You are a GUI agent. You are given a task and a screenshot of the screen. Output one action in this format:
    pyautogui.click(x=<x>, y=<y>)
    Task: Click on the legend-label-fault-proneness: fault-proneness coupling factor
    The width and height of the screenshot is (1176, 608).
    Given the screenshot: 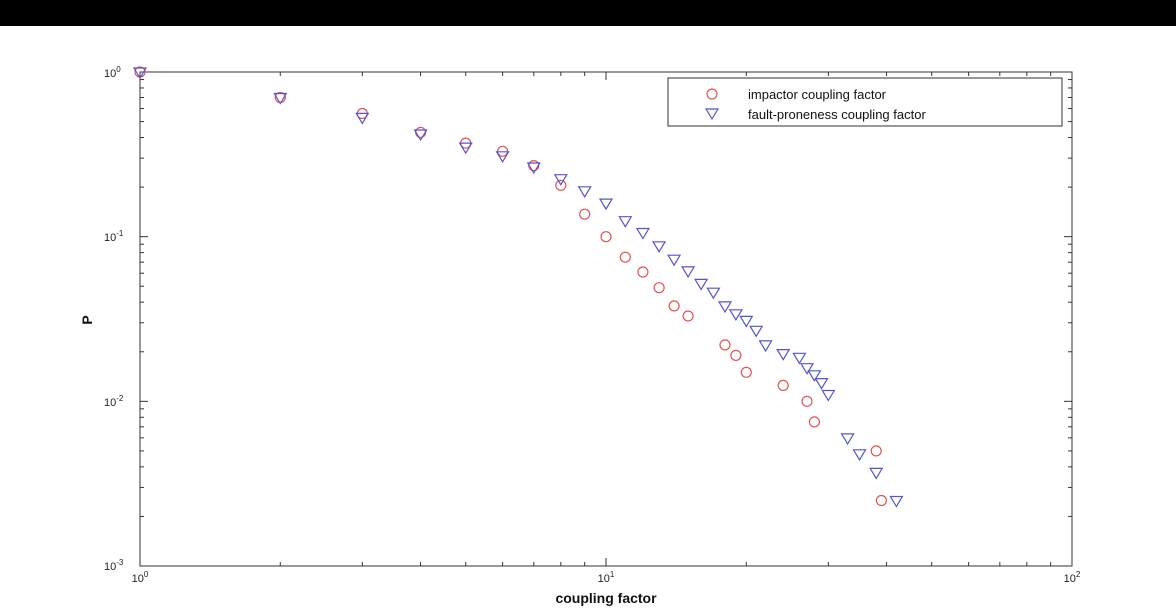 What is the action you would take?
    pyautogui.click(x=837, y=114)
    